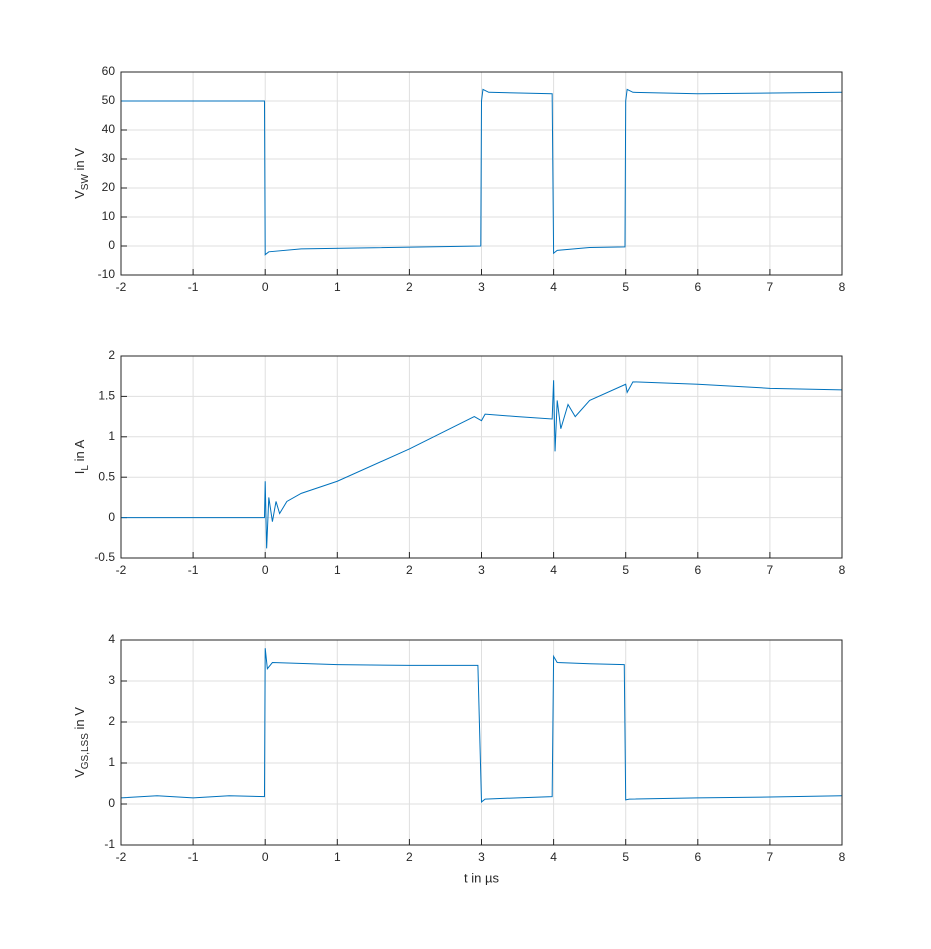 The height and width of the screenshot is (949, 931). What do you see at coordinates (106, 476) in the screenshot?
I see `y-tick-label: 0.5` at bounding box center [106, 476].